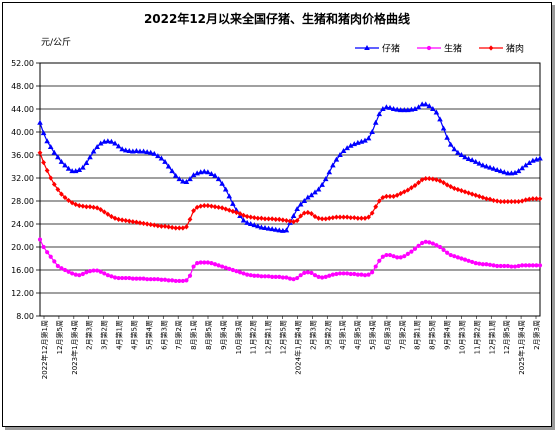 This screenshot has width=556, height=431. What do you see at coordinates (22, 270) in the screenshot?
I see `y-tick-label: 16.00` at bounding box center [22, 270].